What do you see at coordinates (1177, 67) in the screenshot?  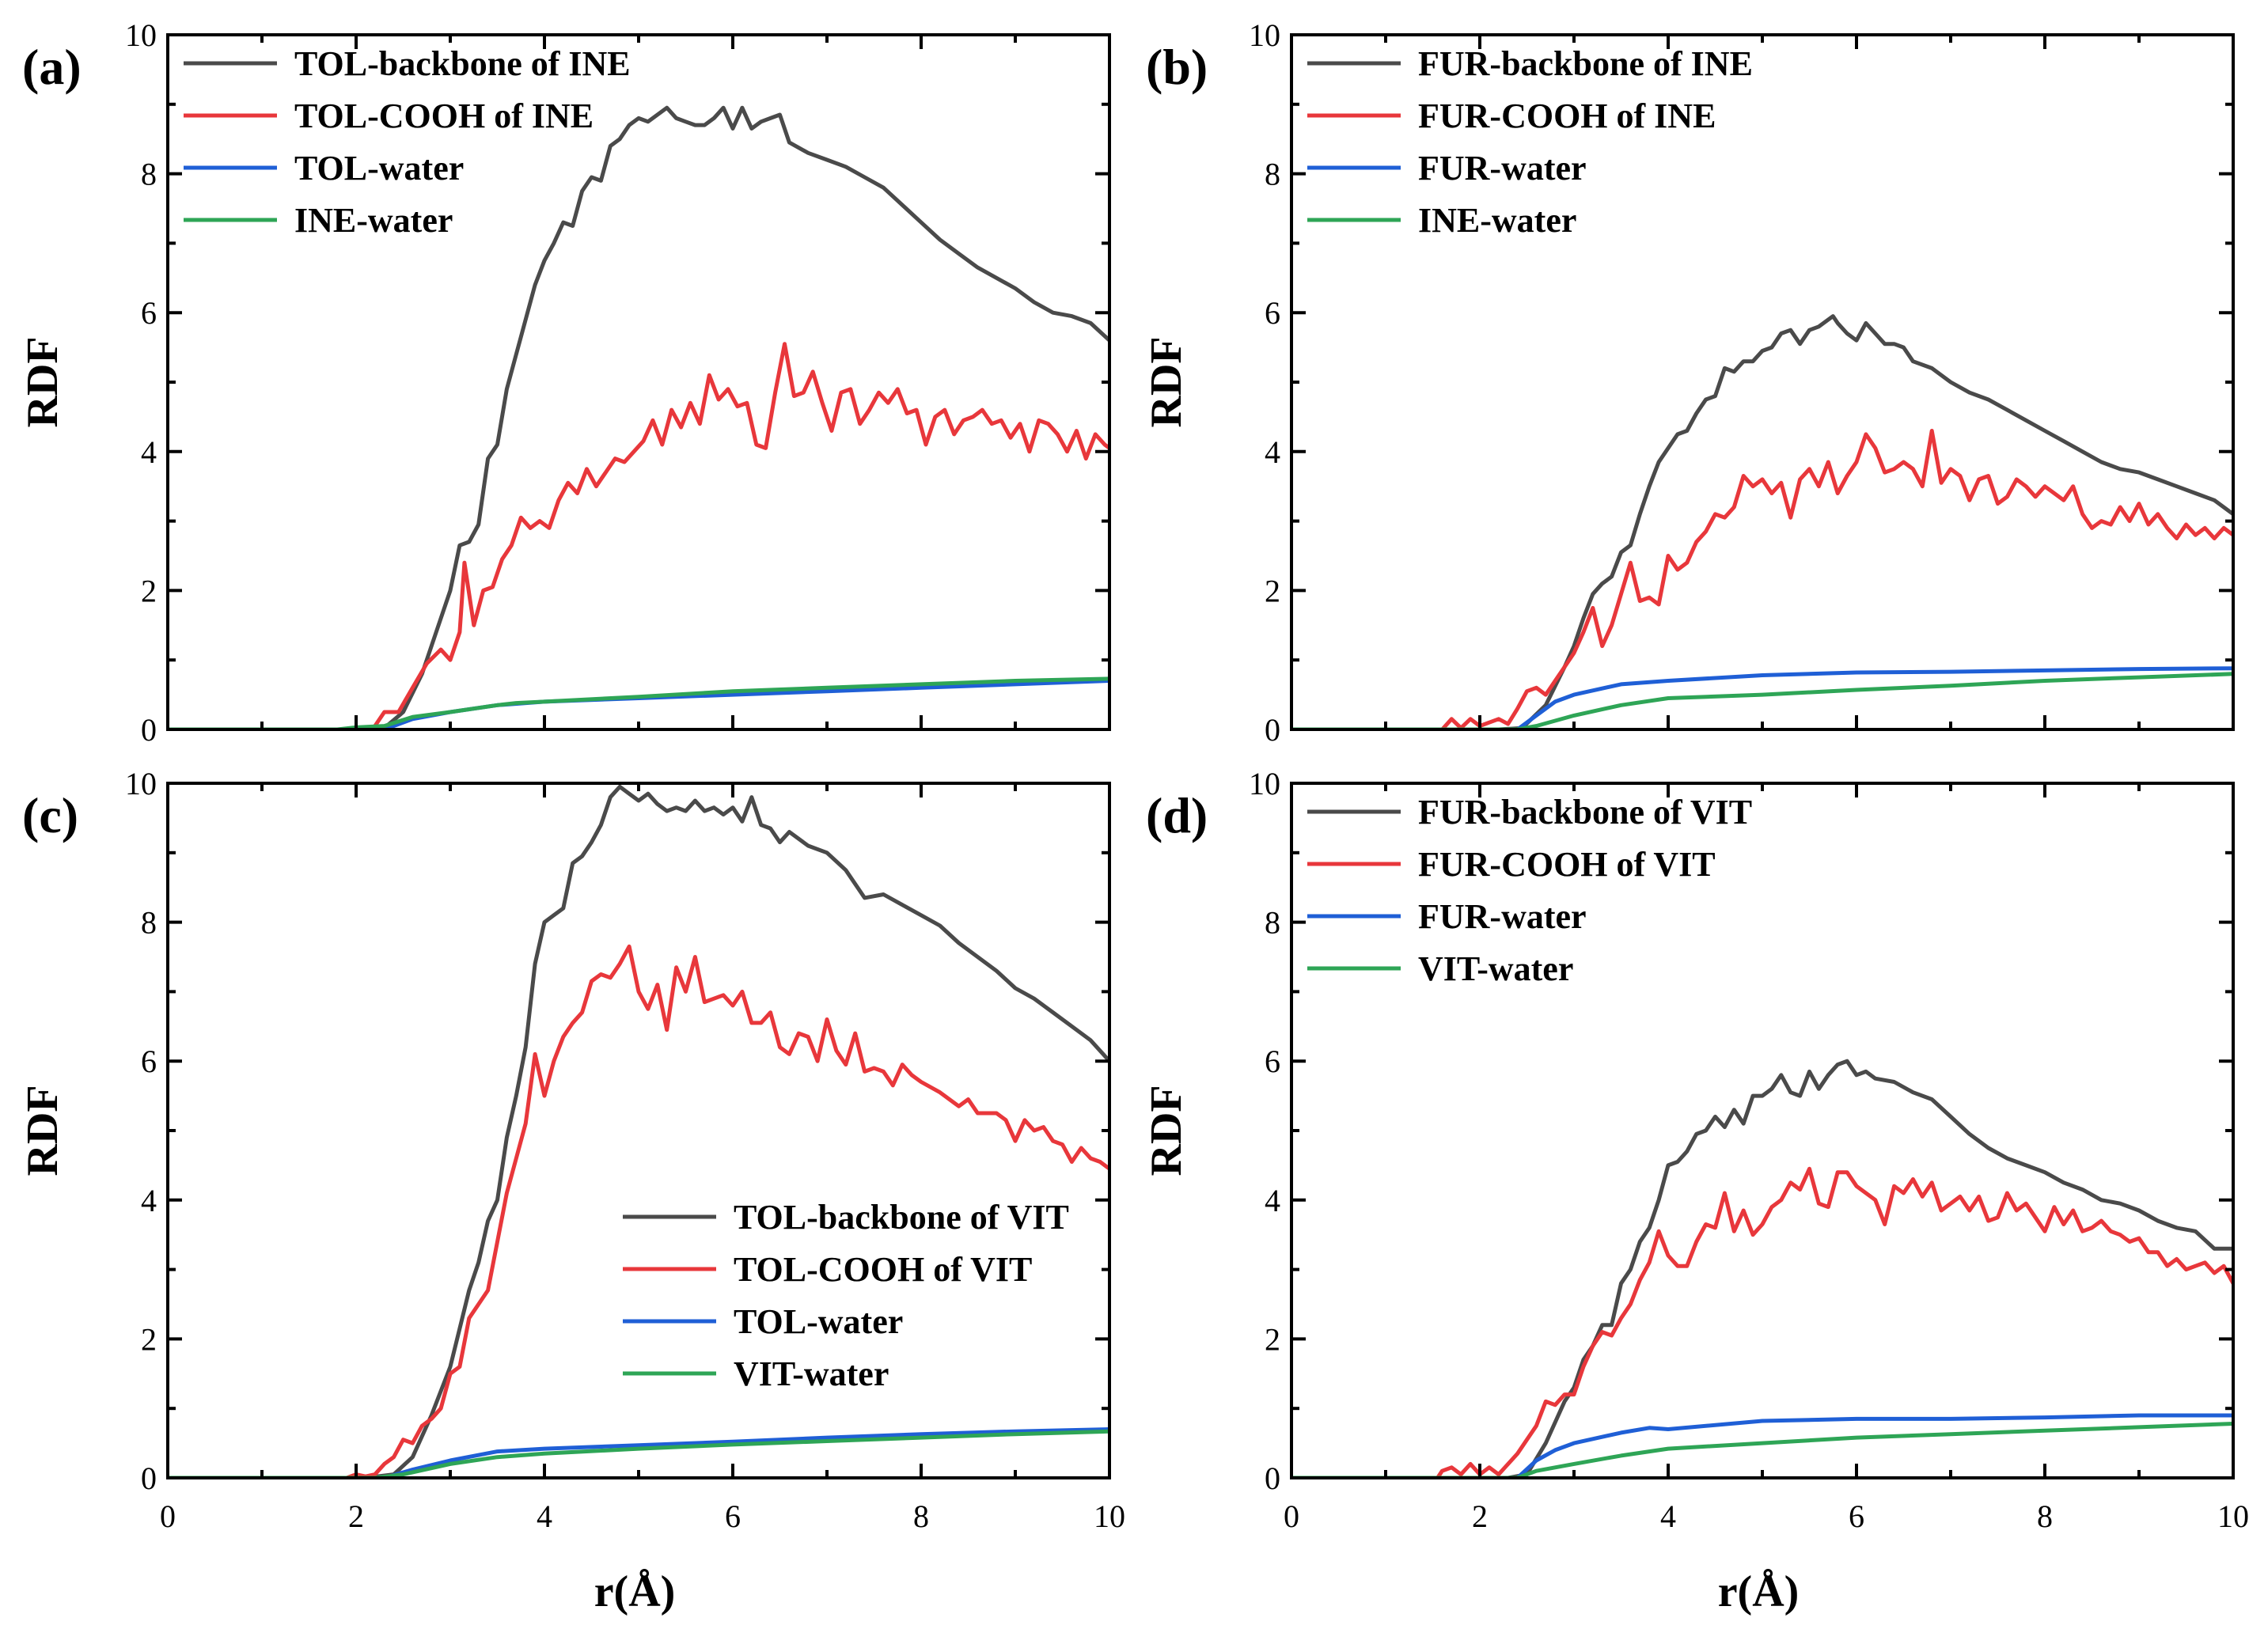 I see `panel-label: (b)` at bounding box center [1177, 67].